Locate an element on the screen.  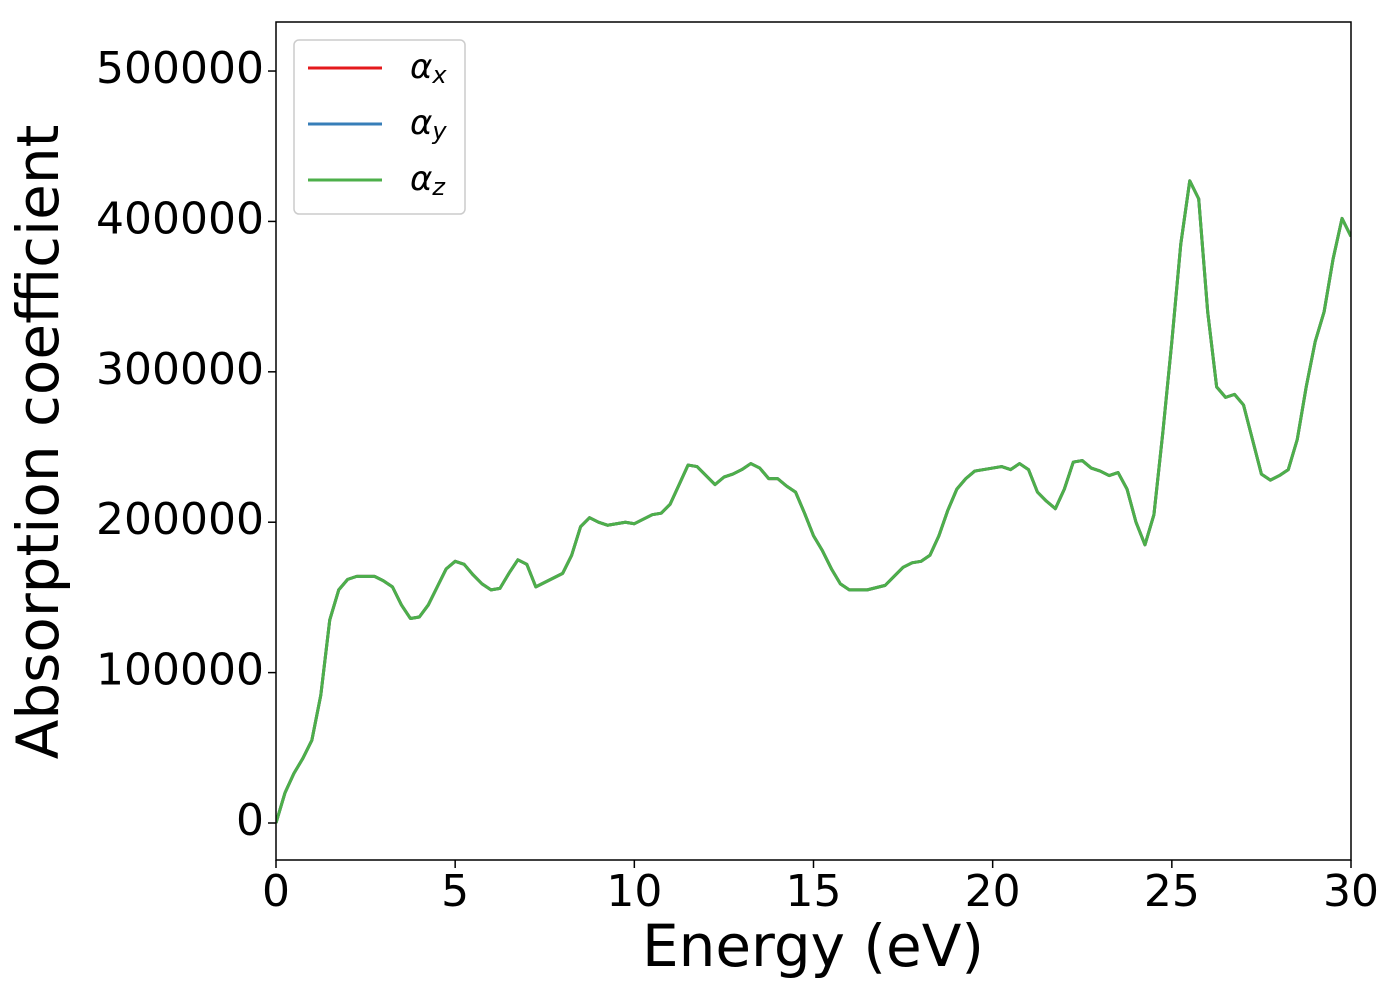
x-axis-label: Energy (eV) is located at coordinates (813, 946).